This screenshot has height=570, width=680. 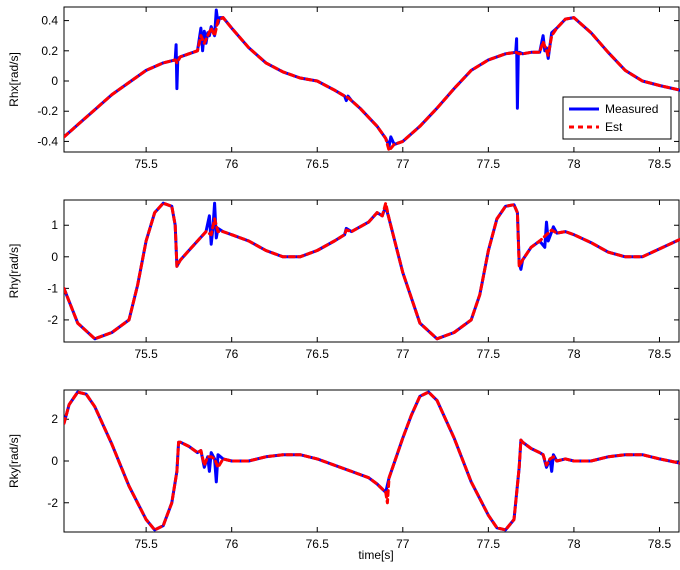 I want to click on legend-label-measured: Measured, so click(x=631, y=109).